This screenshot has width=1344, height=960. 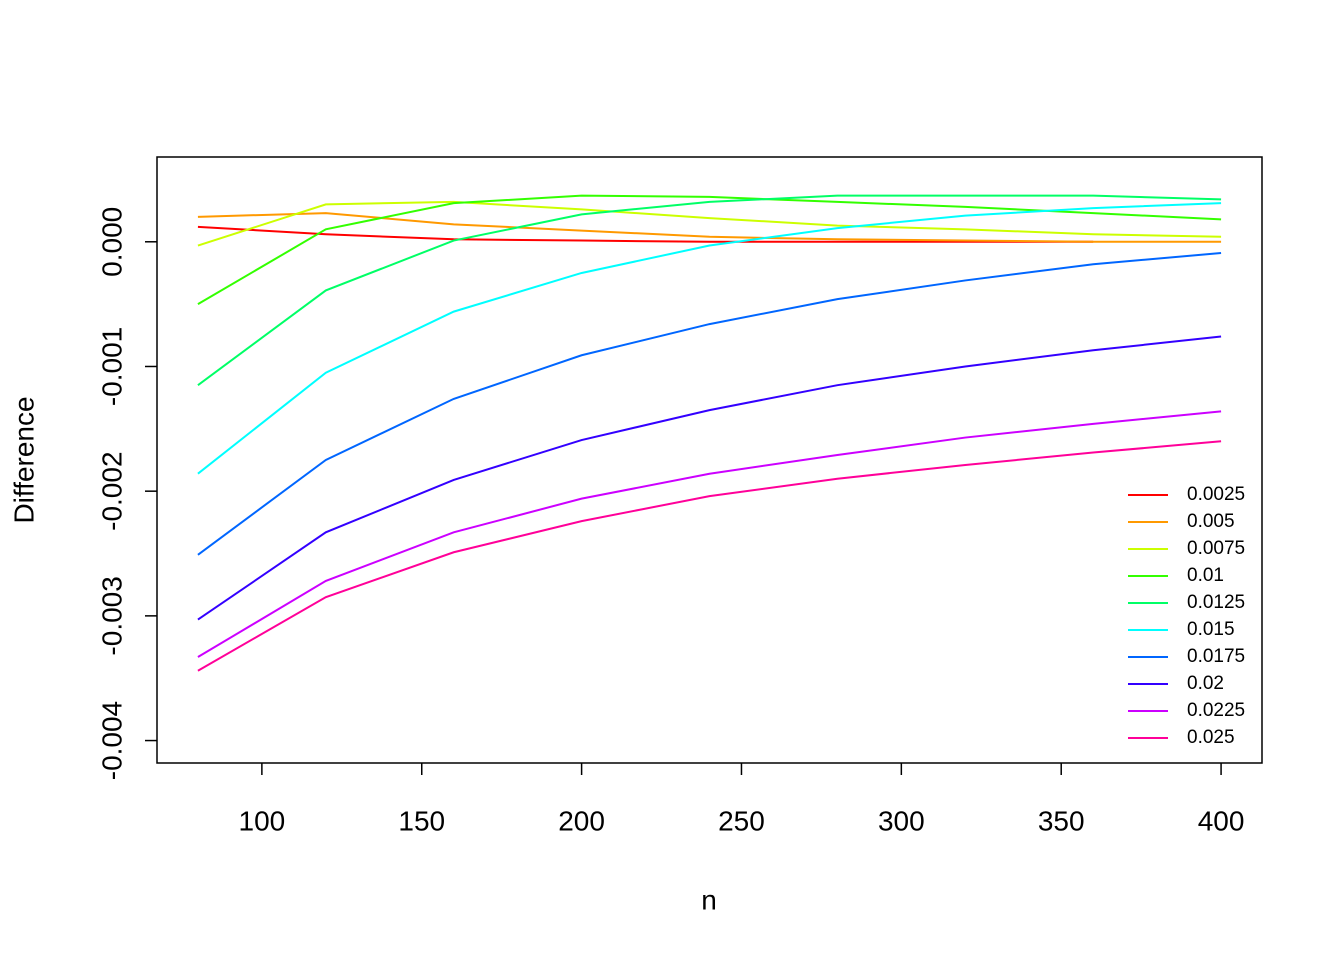 I want to click on x-tick-label: 300, so click(x=901, y=820).